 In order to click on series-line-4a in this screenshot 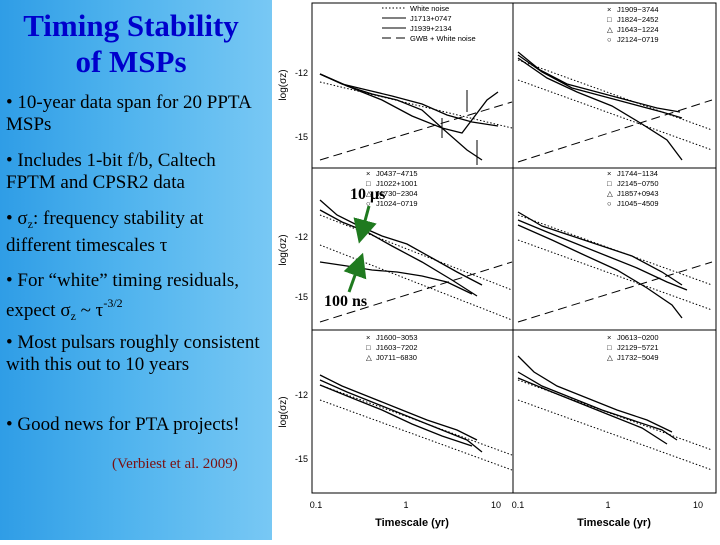, I will do `click(398, 407)`.